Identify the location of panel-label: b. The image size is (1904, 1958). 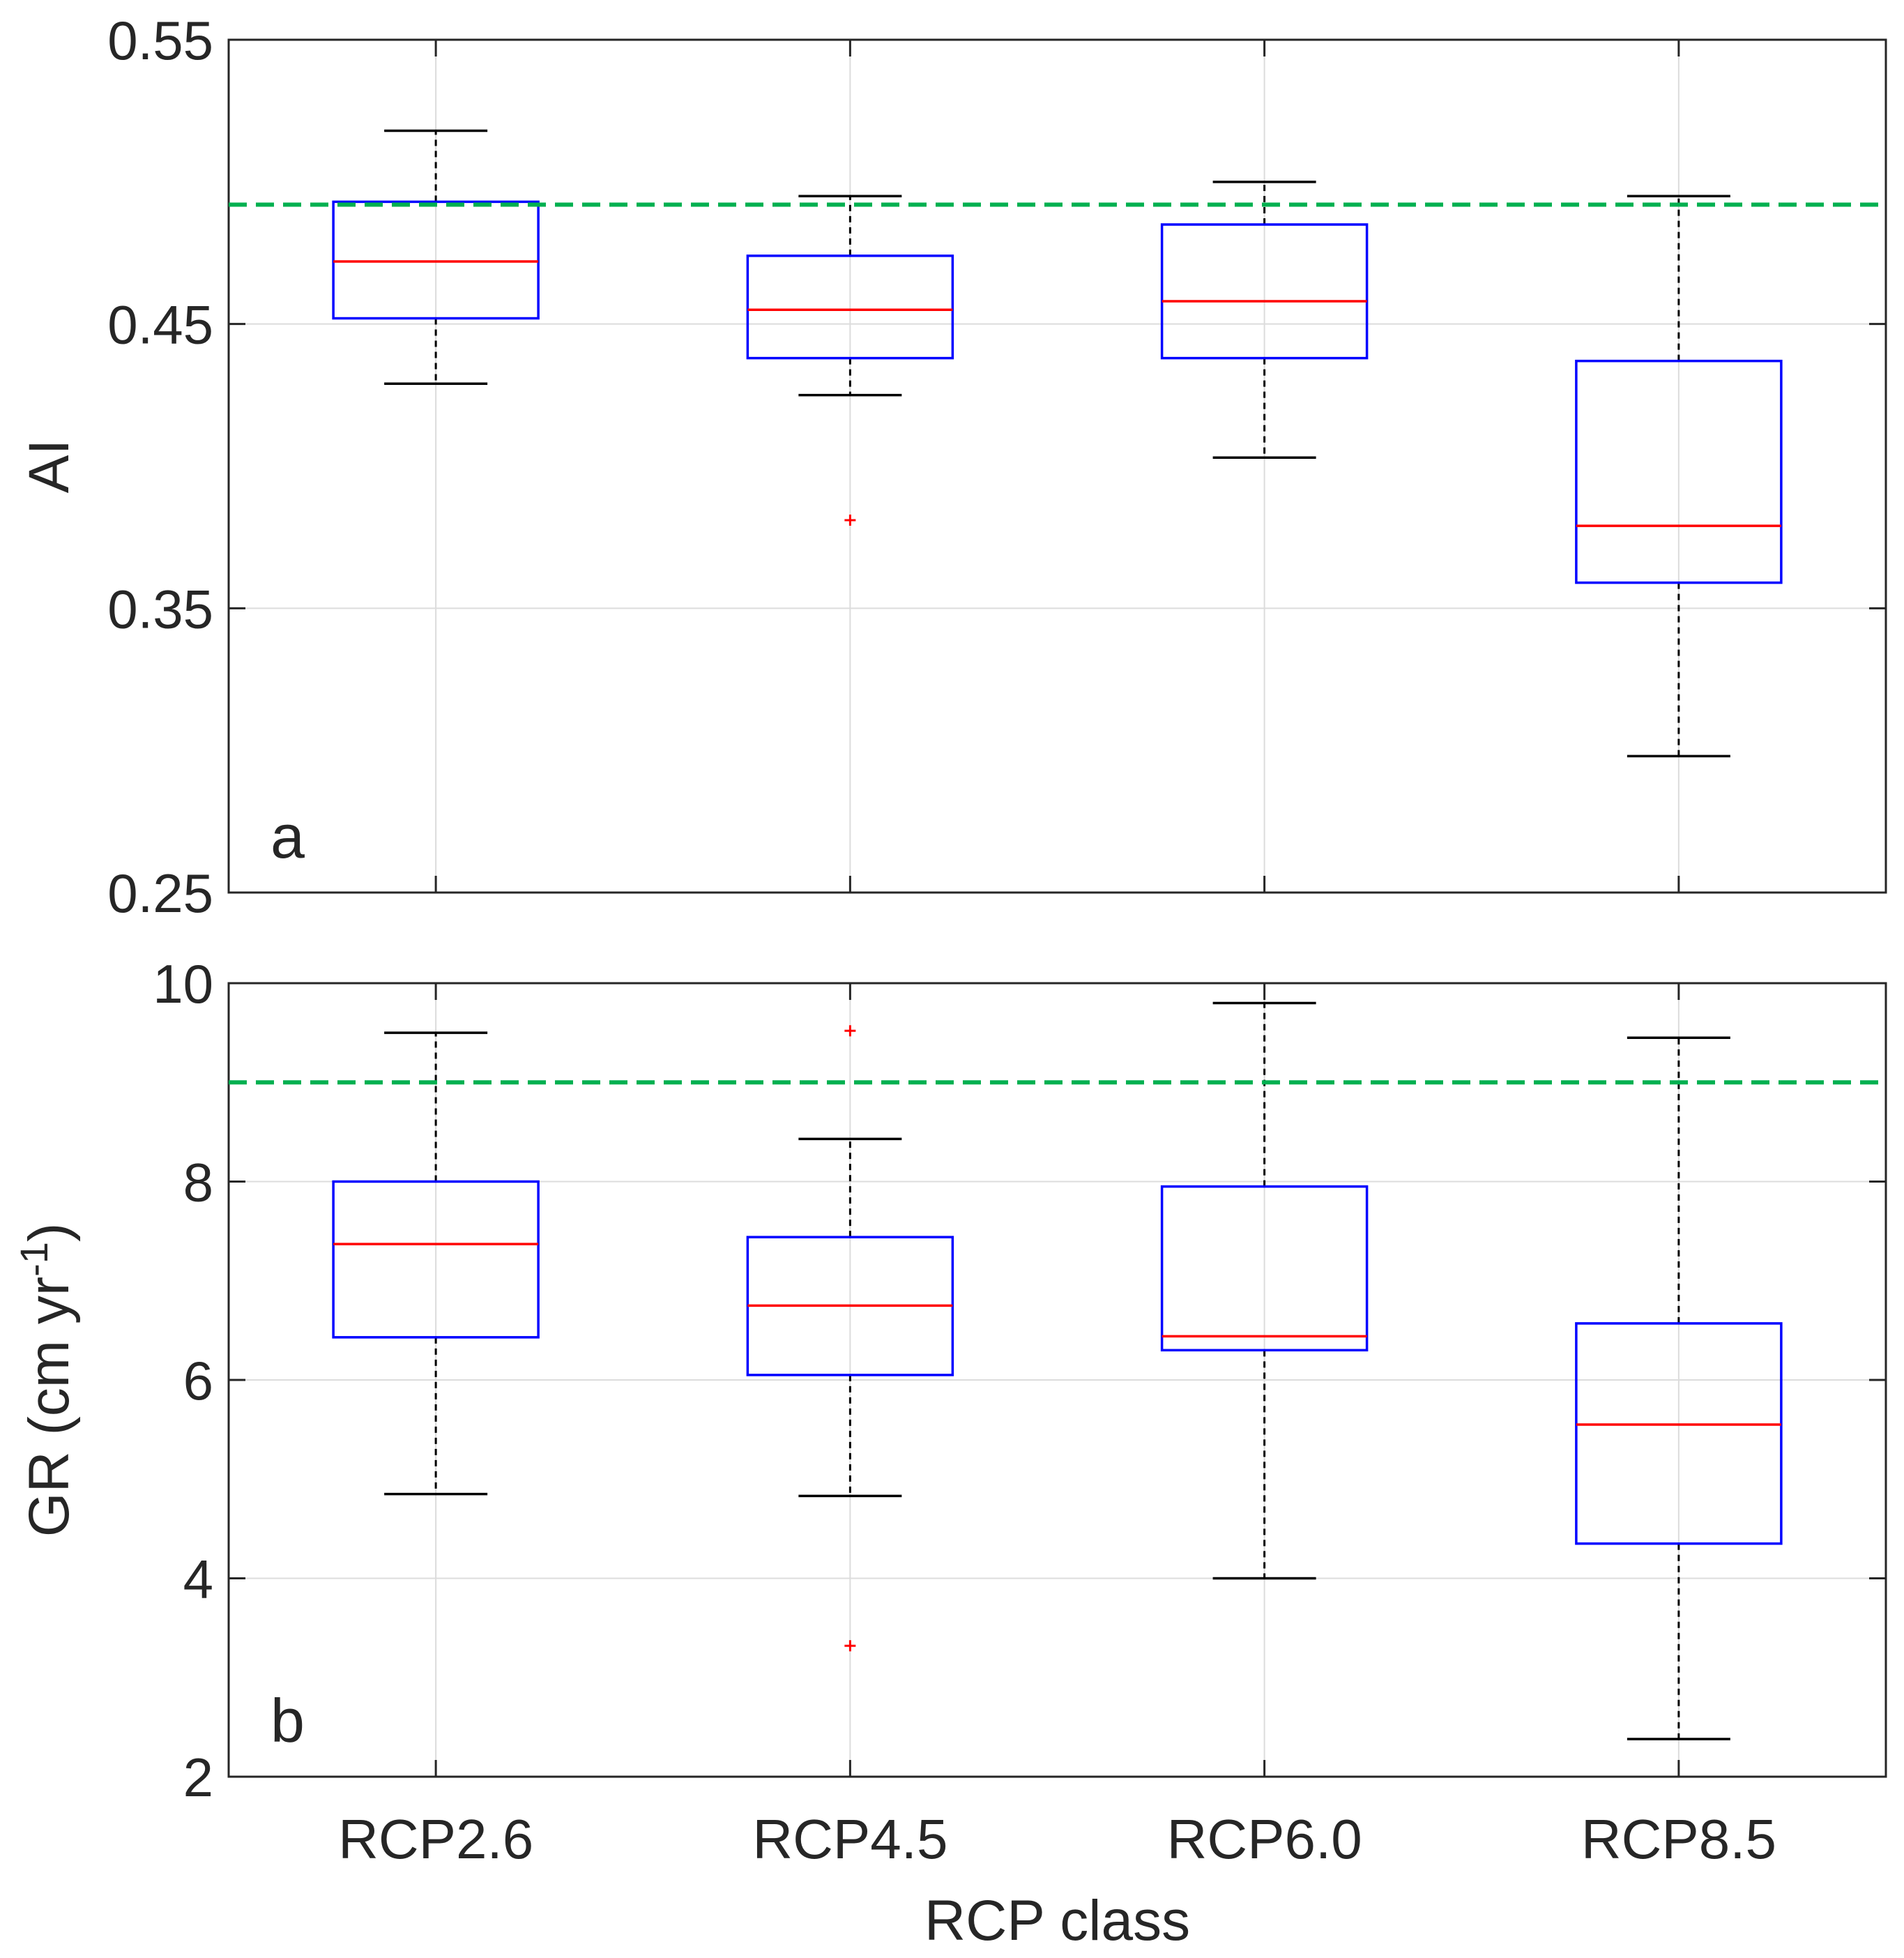
(288, 1721).